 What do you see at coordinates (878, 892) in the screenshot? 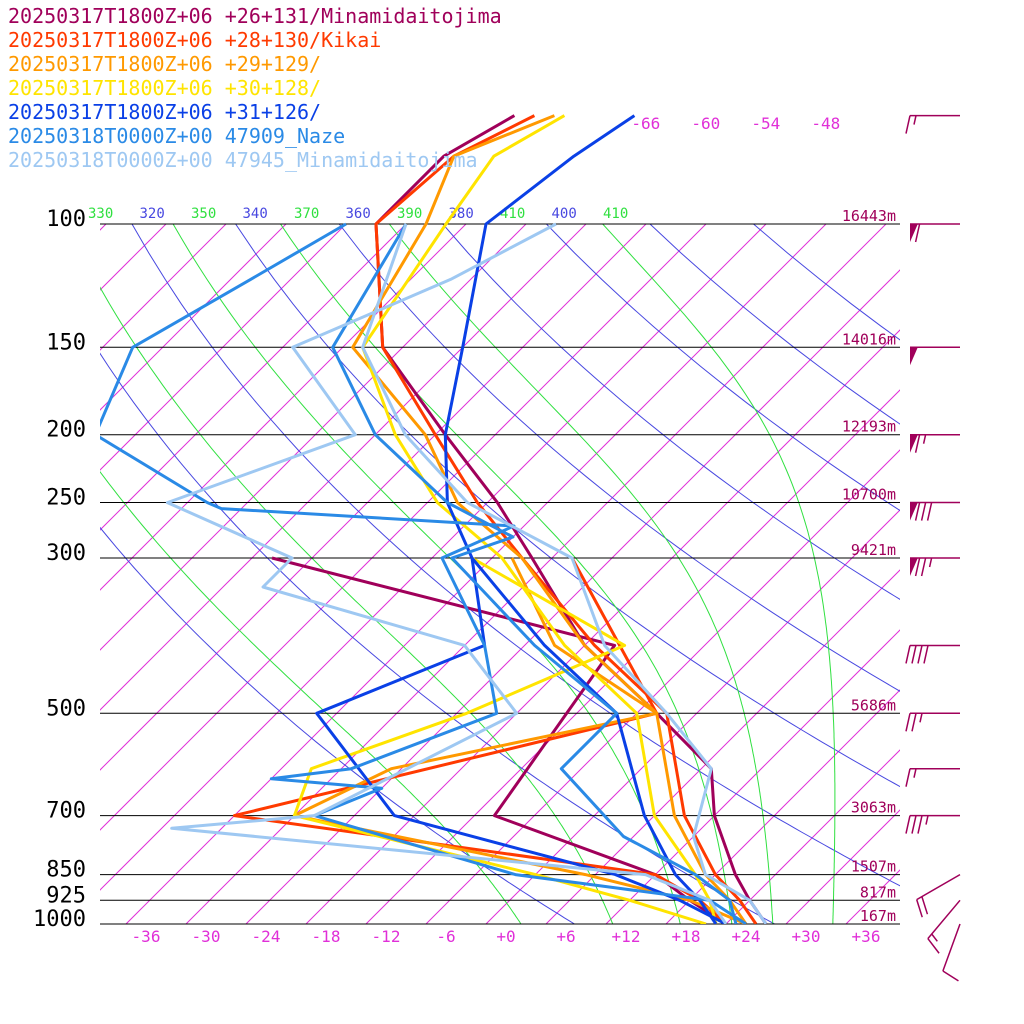
I see `height-label: 817m` at bounding box center [878, 892].